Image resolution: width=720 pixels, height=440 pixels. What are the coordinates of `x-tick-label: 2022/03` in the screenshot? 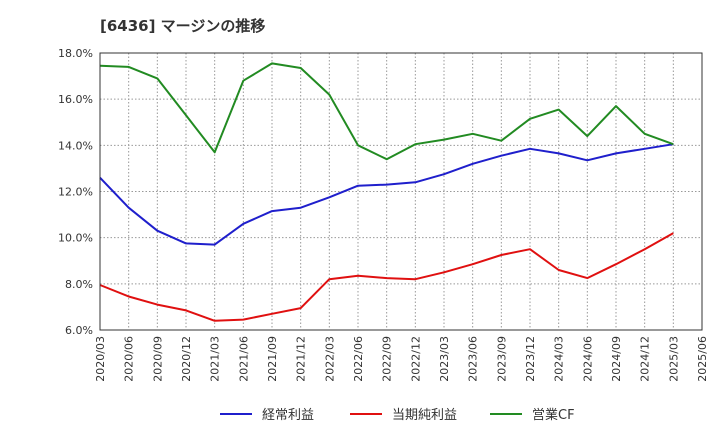 It's located at (329, 359).